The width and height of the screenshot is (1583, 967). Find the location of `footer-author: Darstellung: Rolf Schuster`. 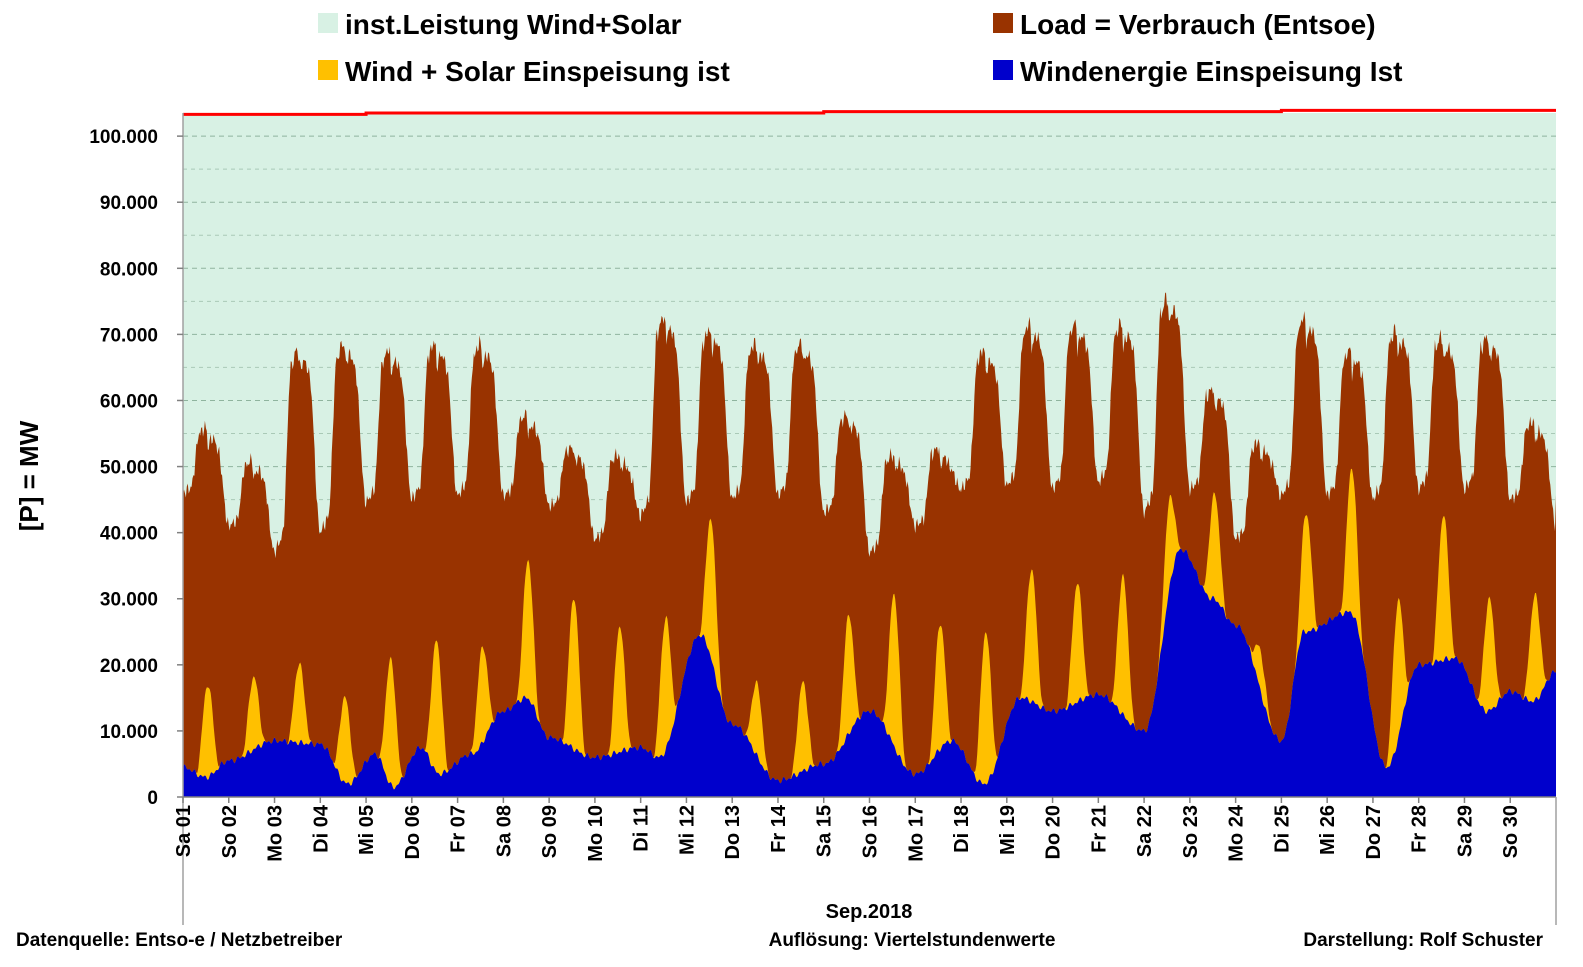

footer-author: Darstellung: Rolf Schuster is located at coordinates (1423, 940).